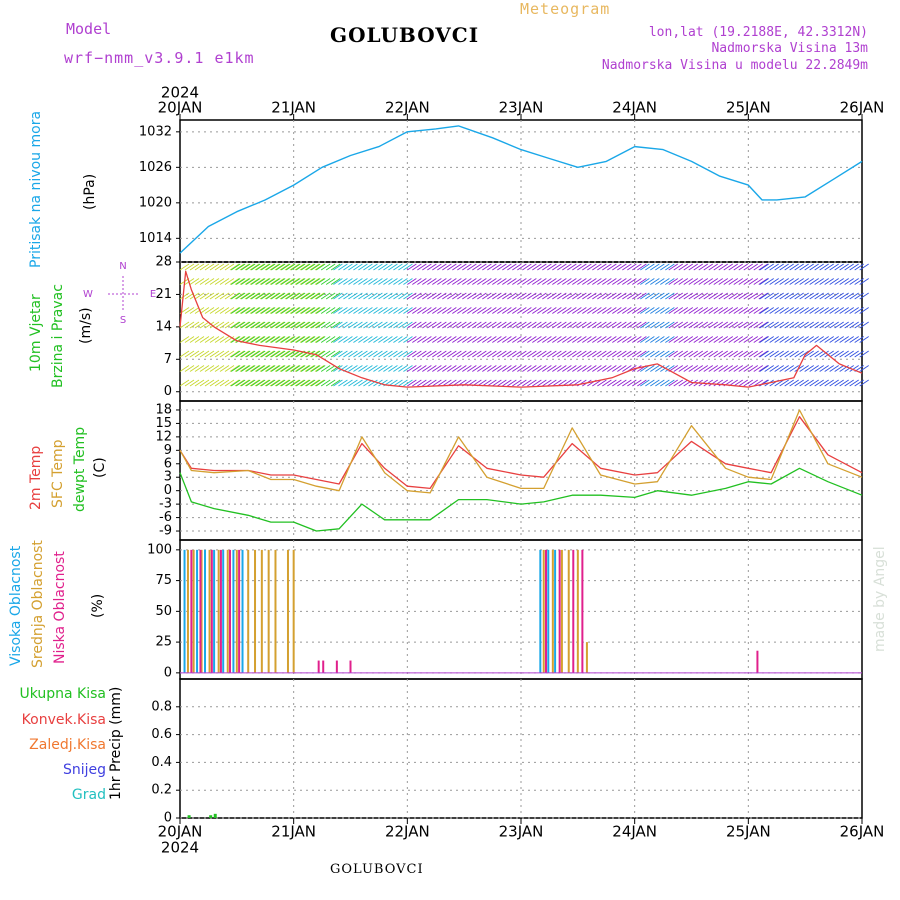 The width and height of the screenshot is (900, 900). What do you see at coordinates (165, 531) in the screenshot?
I see `y-tick-label: -9` at bounding box center [165, 531].